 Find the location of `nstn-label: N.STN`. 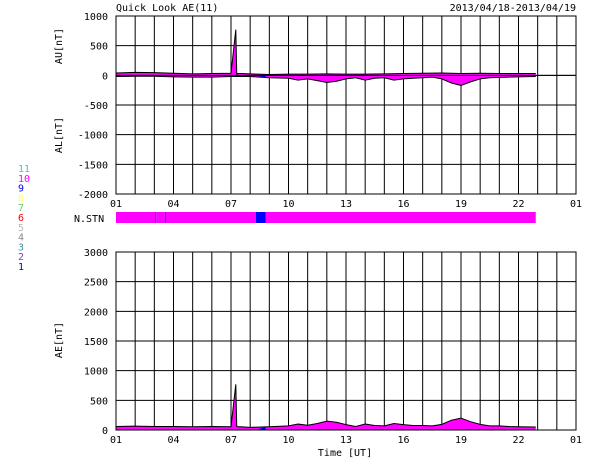

nstn-label: N.STN is located at coordinates (89, 219).